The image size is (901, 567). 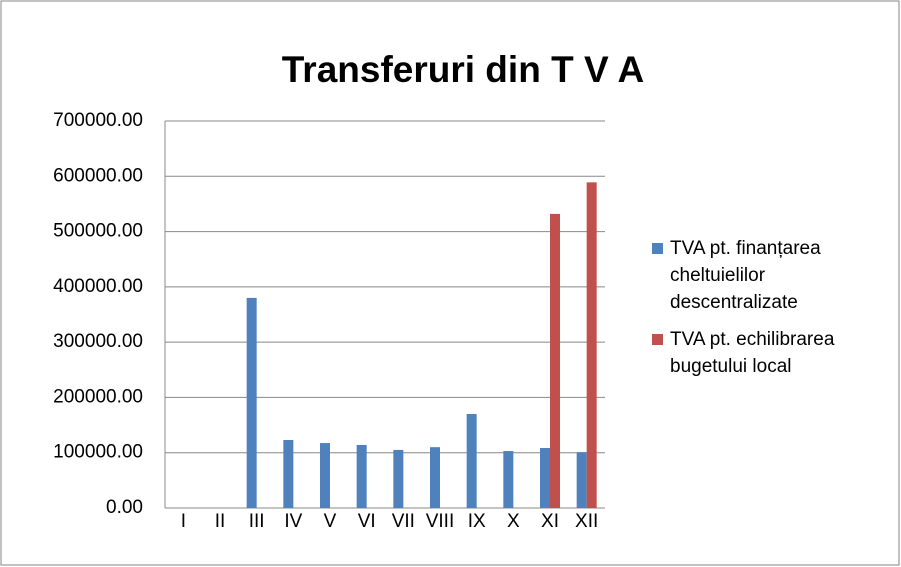 I want to click on legend-label: TVA pt. echilibrarea bugetului local, so click(x=752, y=353).